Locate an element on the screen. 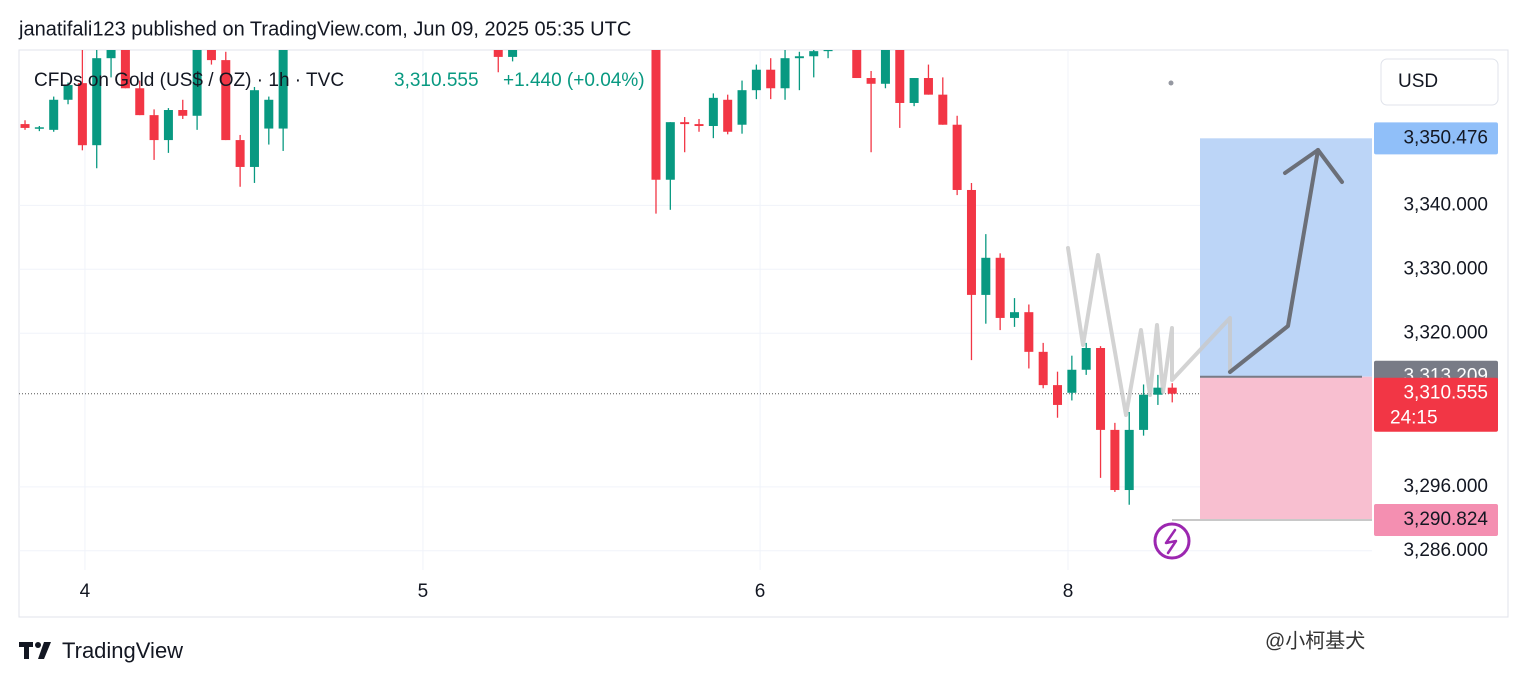 The image size is (1527, 684). y-tick-label: 3,286.000 is located at coordinates (1445, 550).